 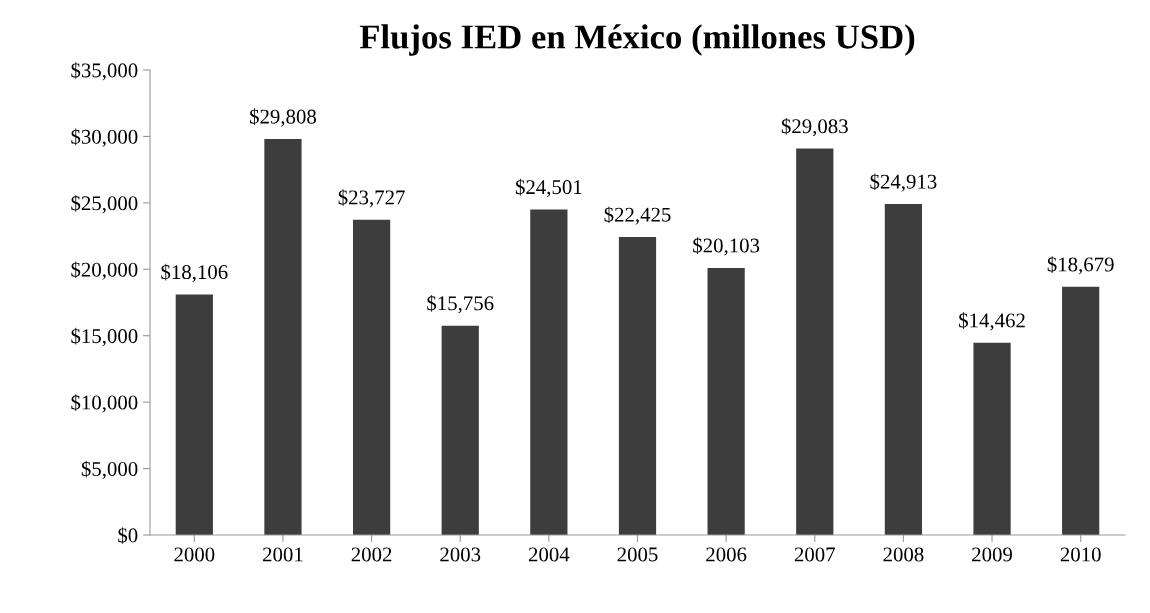 What do you see at coordinates (637, 215) in the screenshot?
I see `data-label: $22,425` at bounding box center [637, 215].